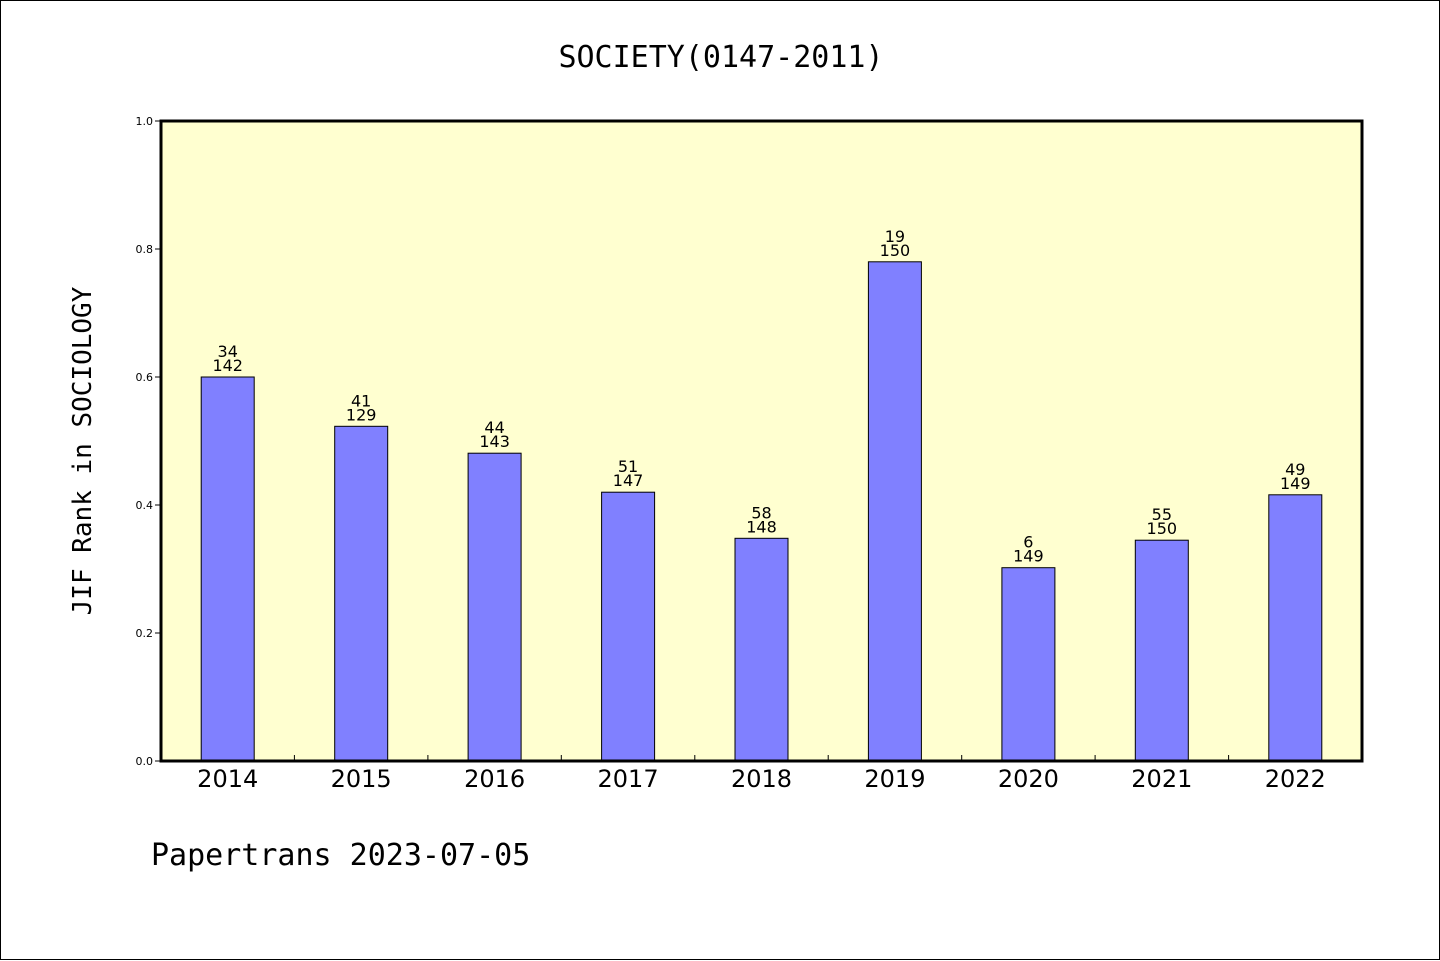  What do you see at coordinates (1161, 779) in the screenshot?
I see `x-tick-label: 2021` at bounding box center [1161, 779].